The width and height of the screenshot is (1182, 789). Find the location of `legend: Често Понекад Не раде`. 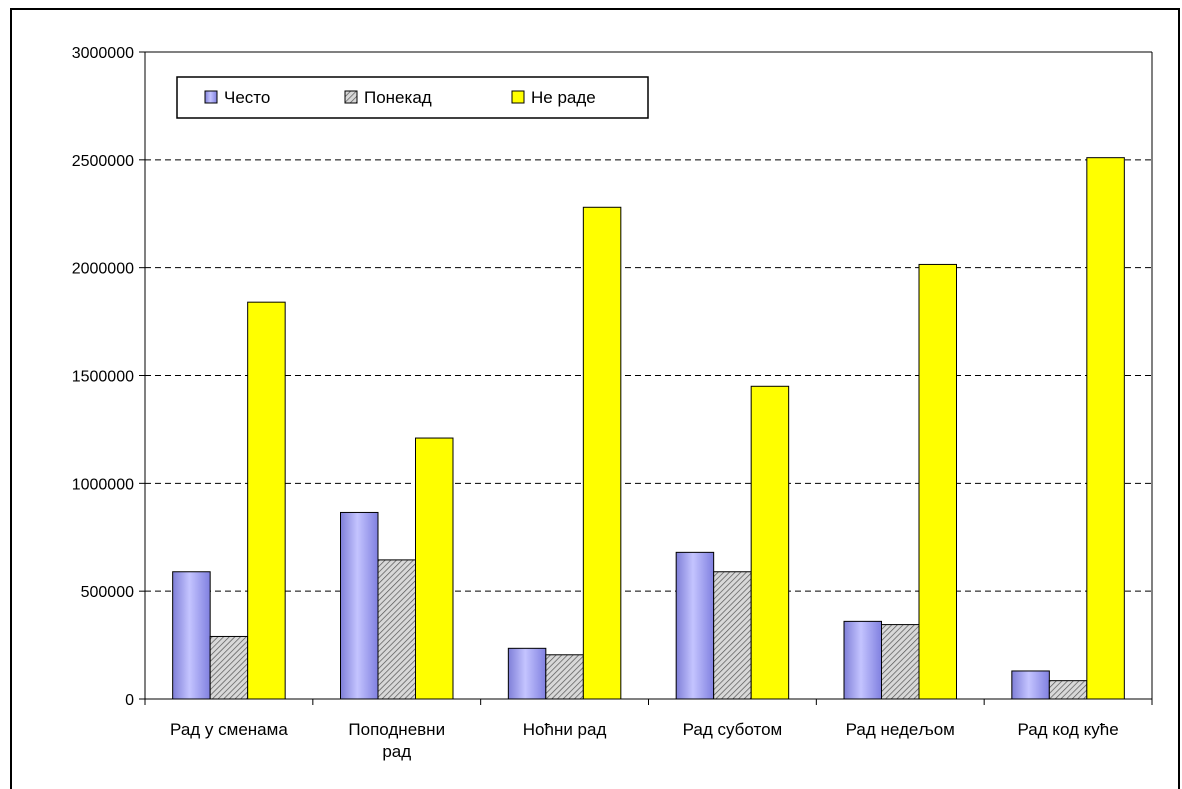

legend: Често Понекад Не раде is located at coordinates (412, 97).